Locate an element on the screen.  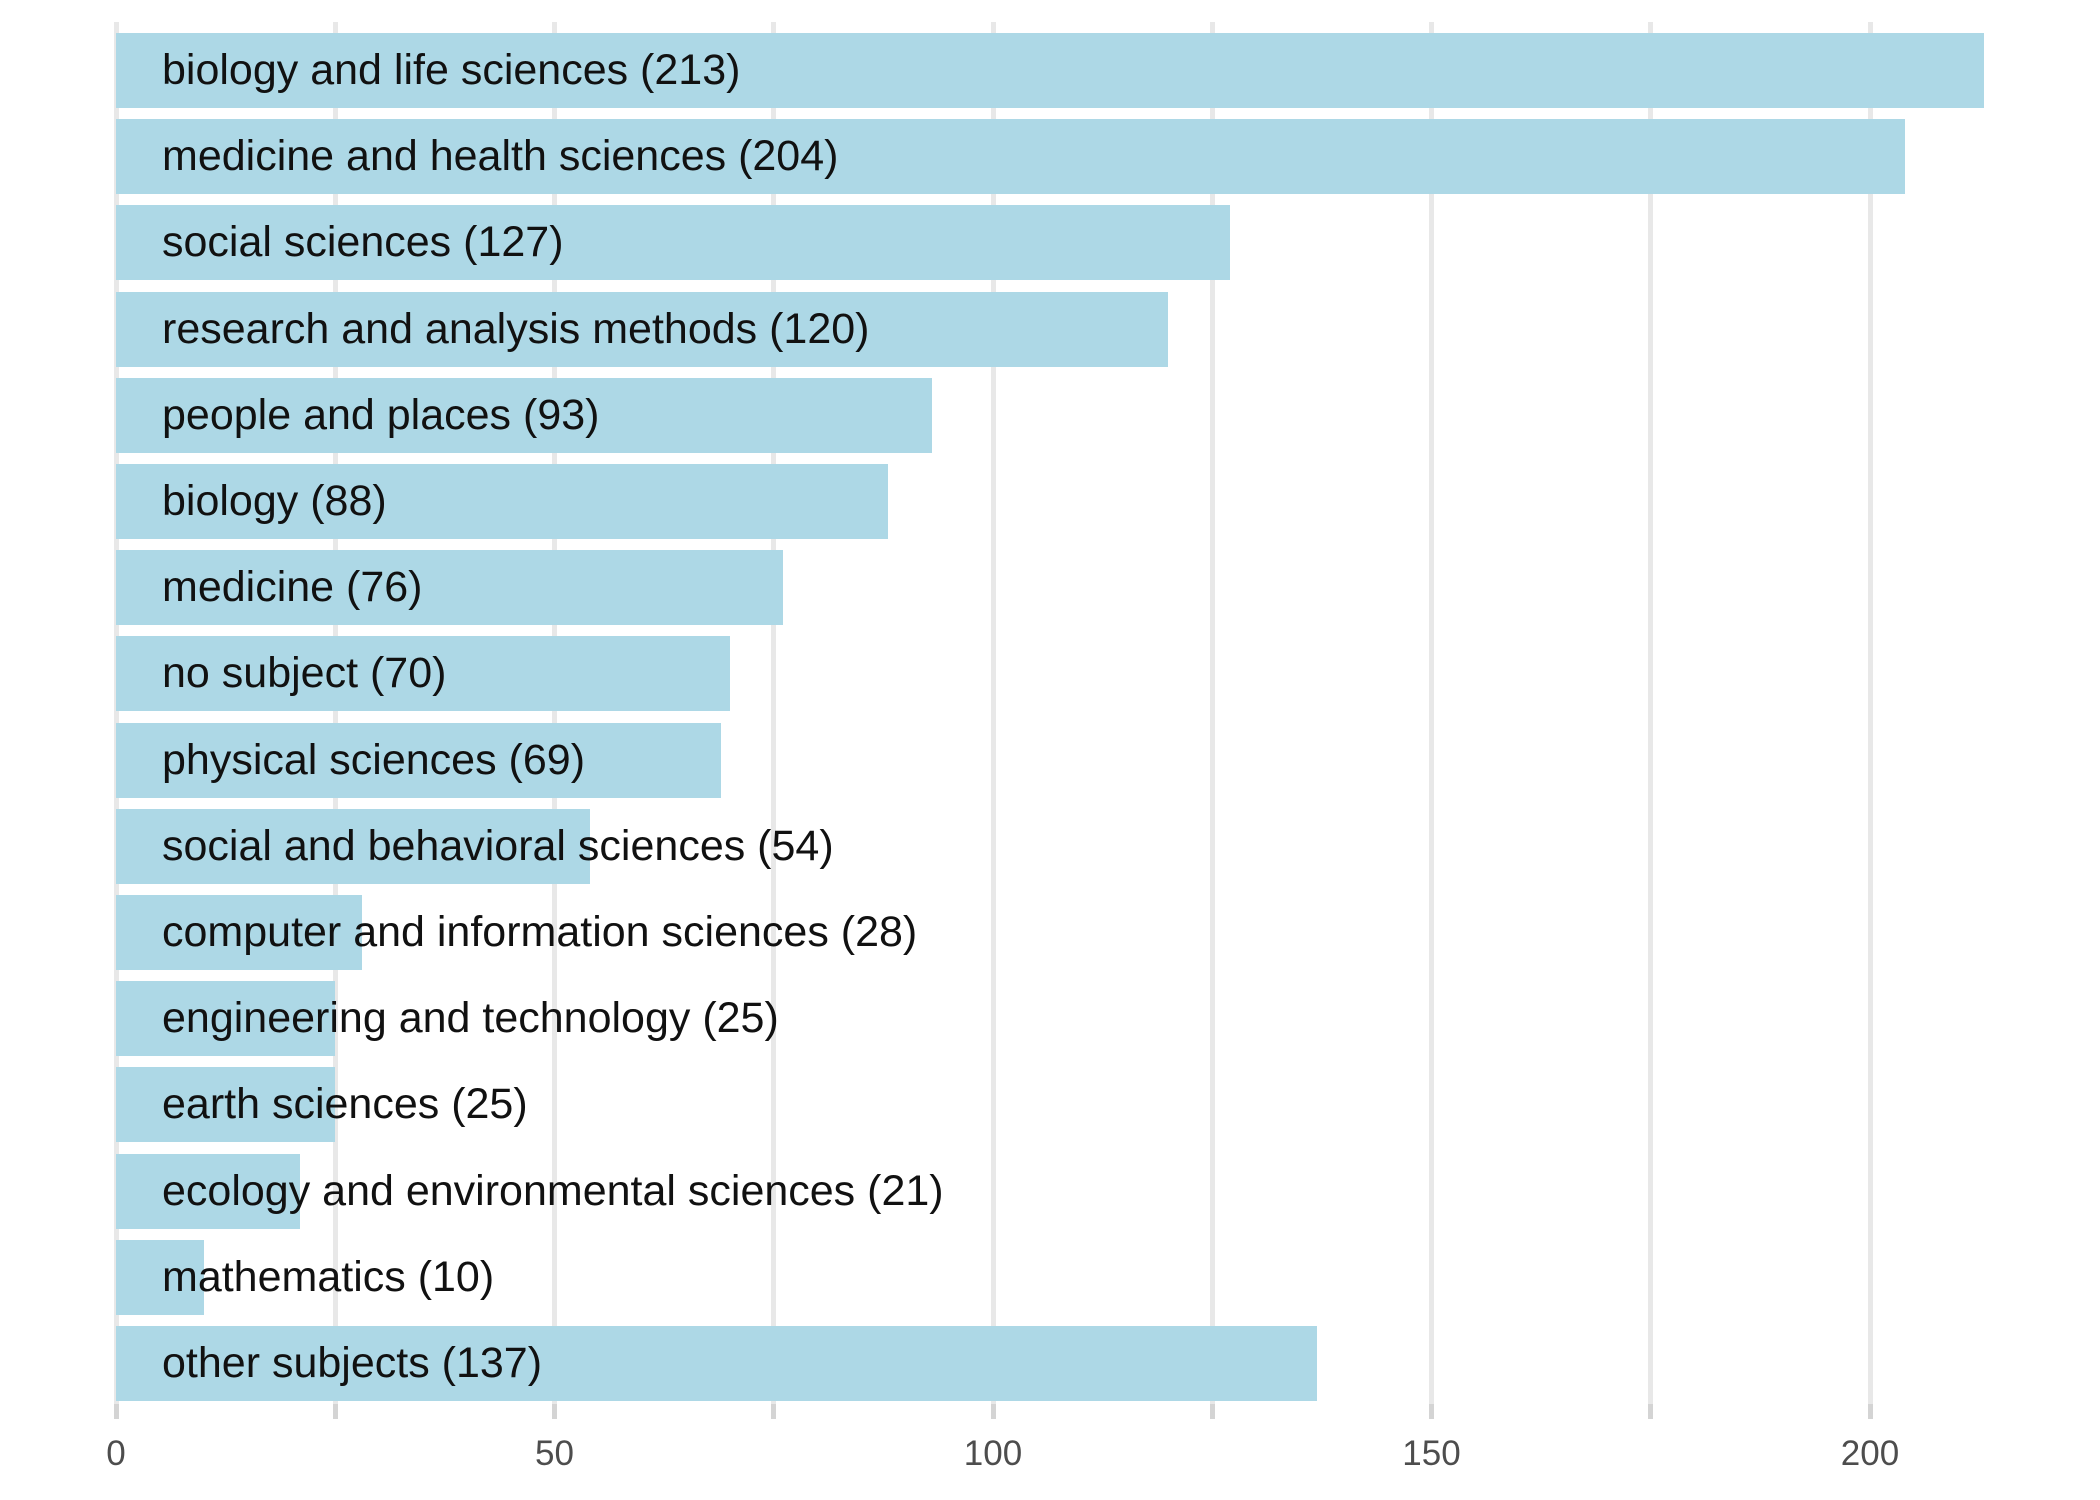
bar-label: people and places (93) is located at coordinates (381, 414).